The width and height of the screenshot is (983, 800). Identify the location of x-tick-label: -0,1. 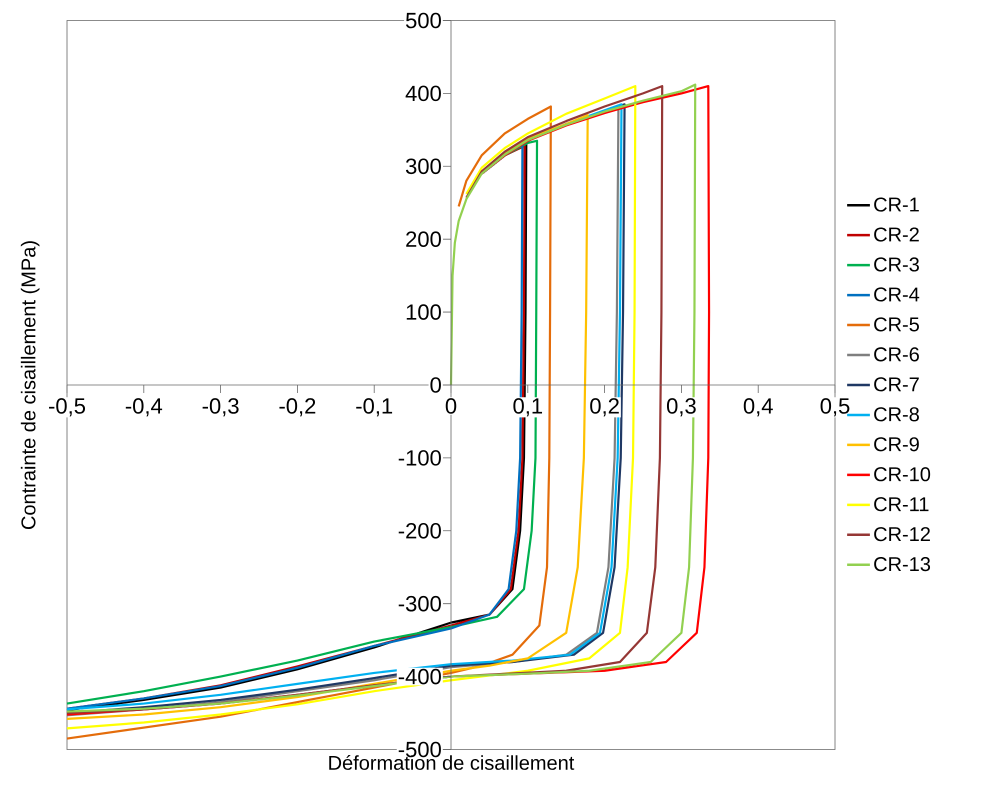
(374, 407).